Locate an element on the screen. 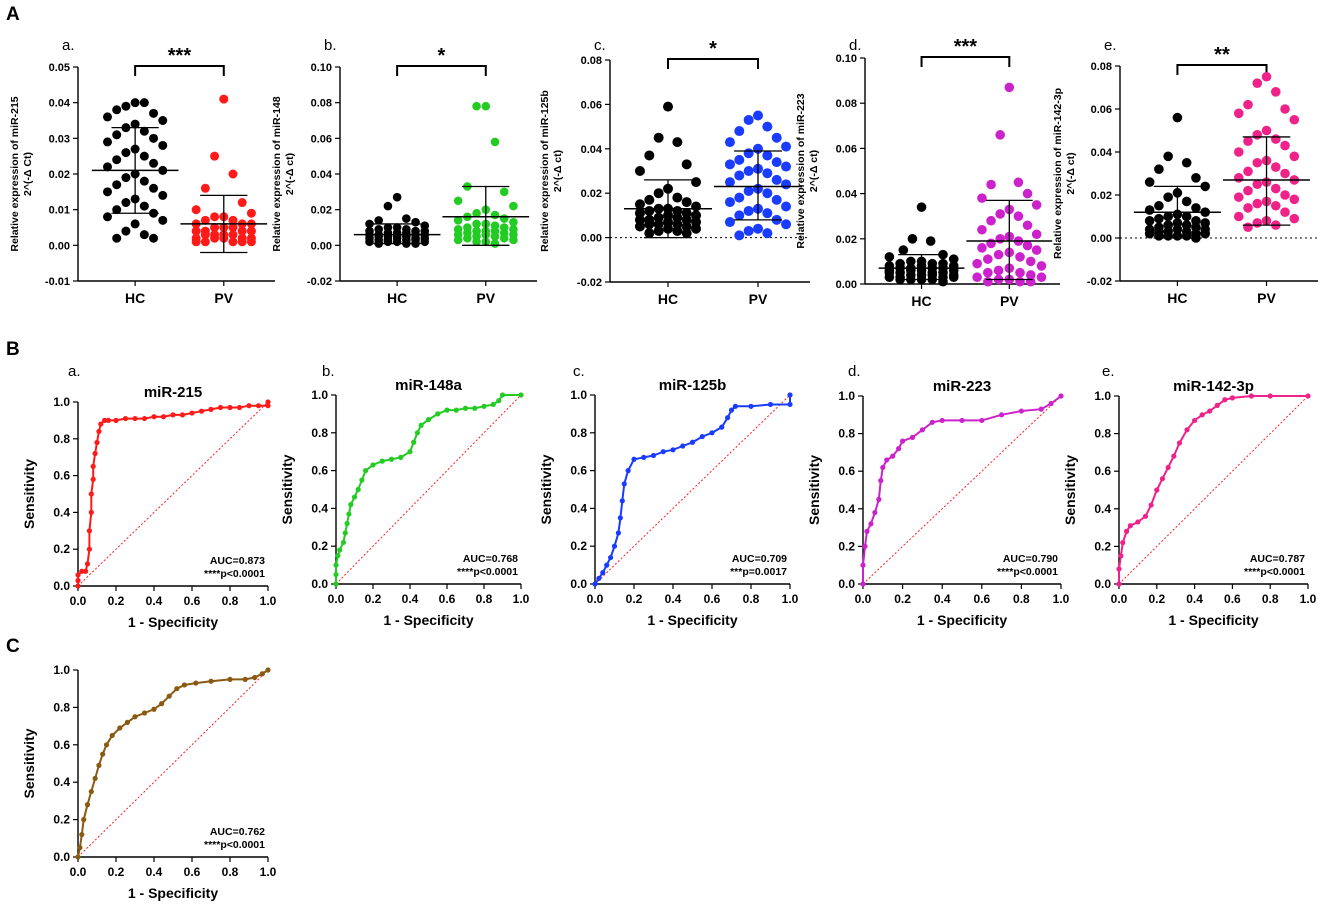  x-tick-label: 0.0 is located at coordinates (78, 601).